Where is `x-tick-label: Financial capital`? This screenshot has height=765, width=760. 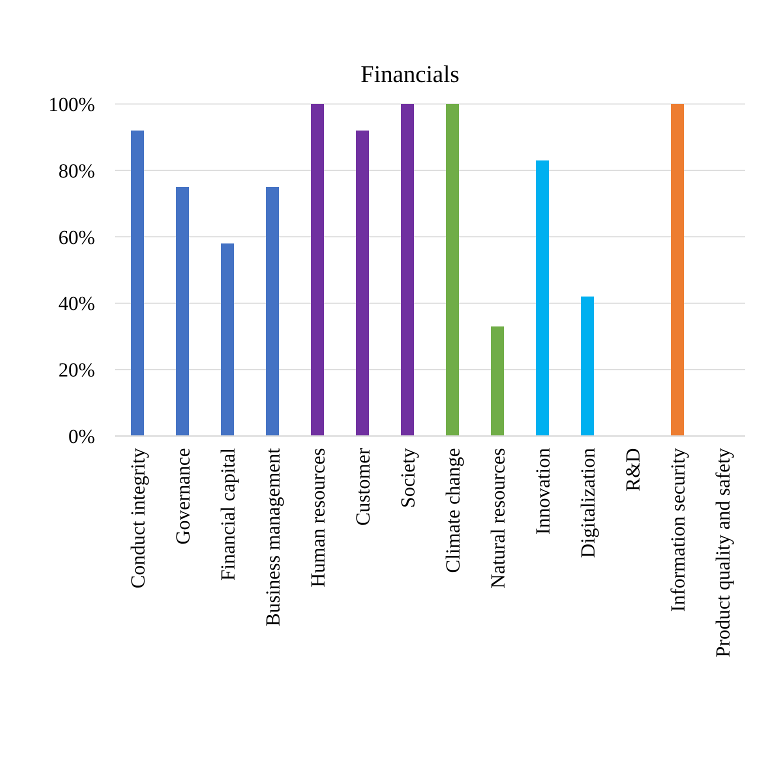
x-tick-label: Financial capital is located at coordinates (229, 514).